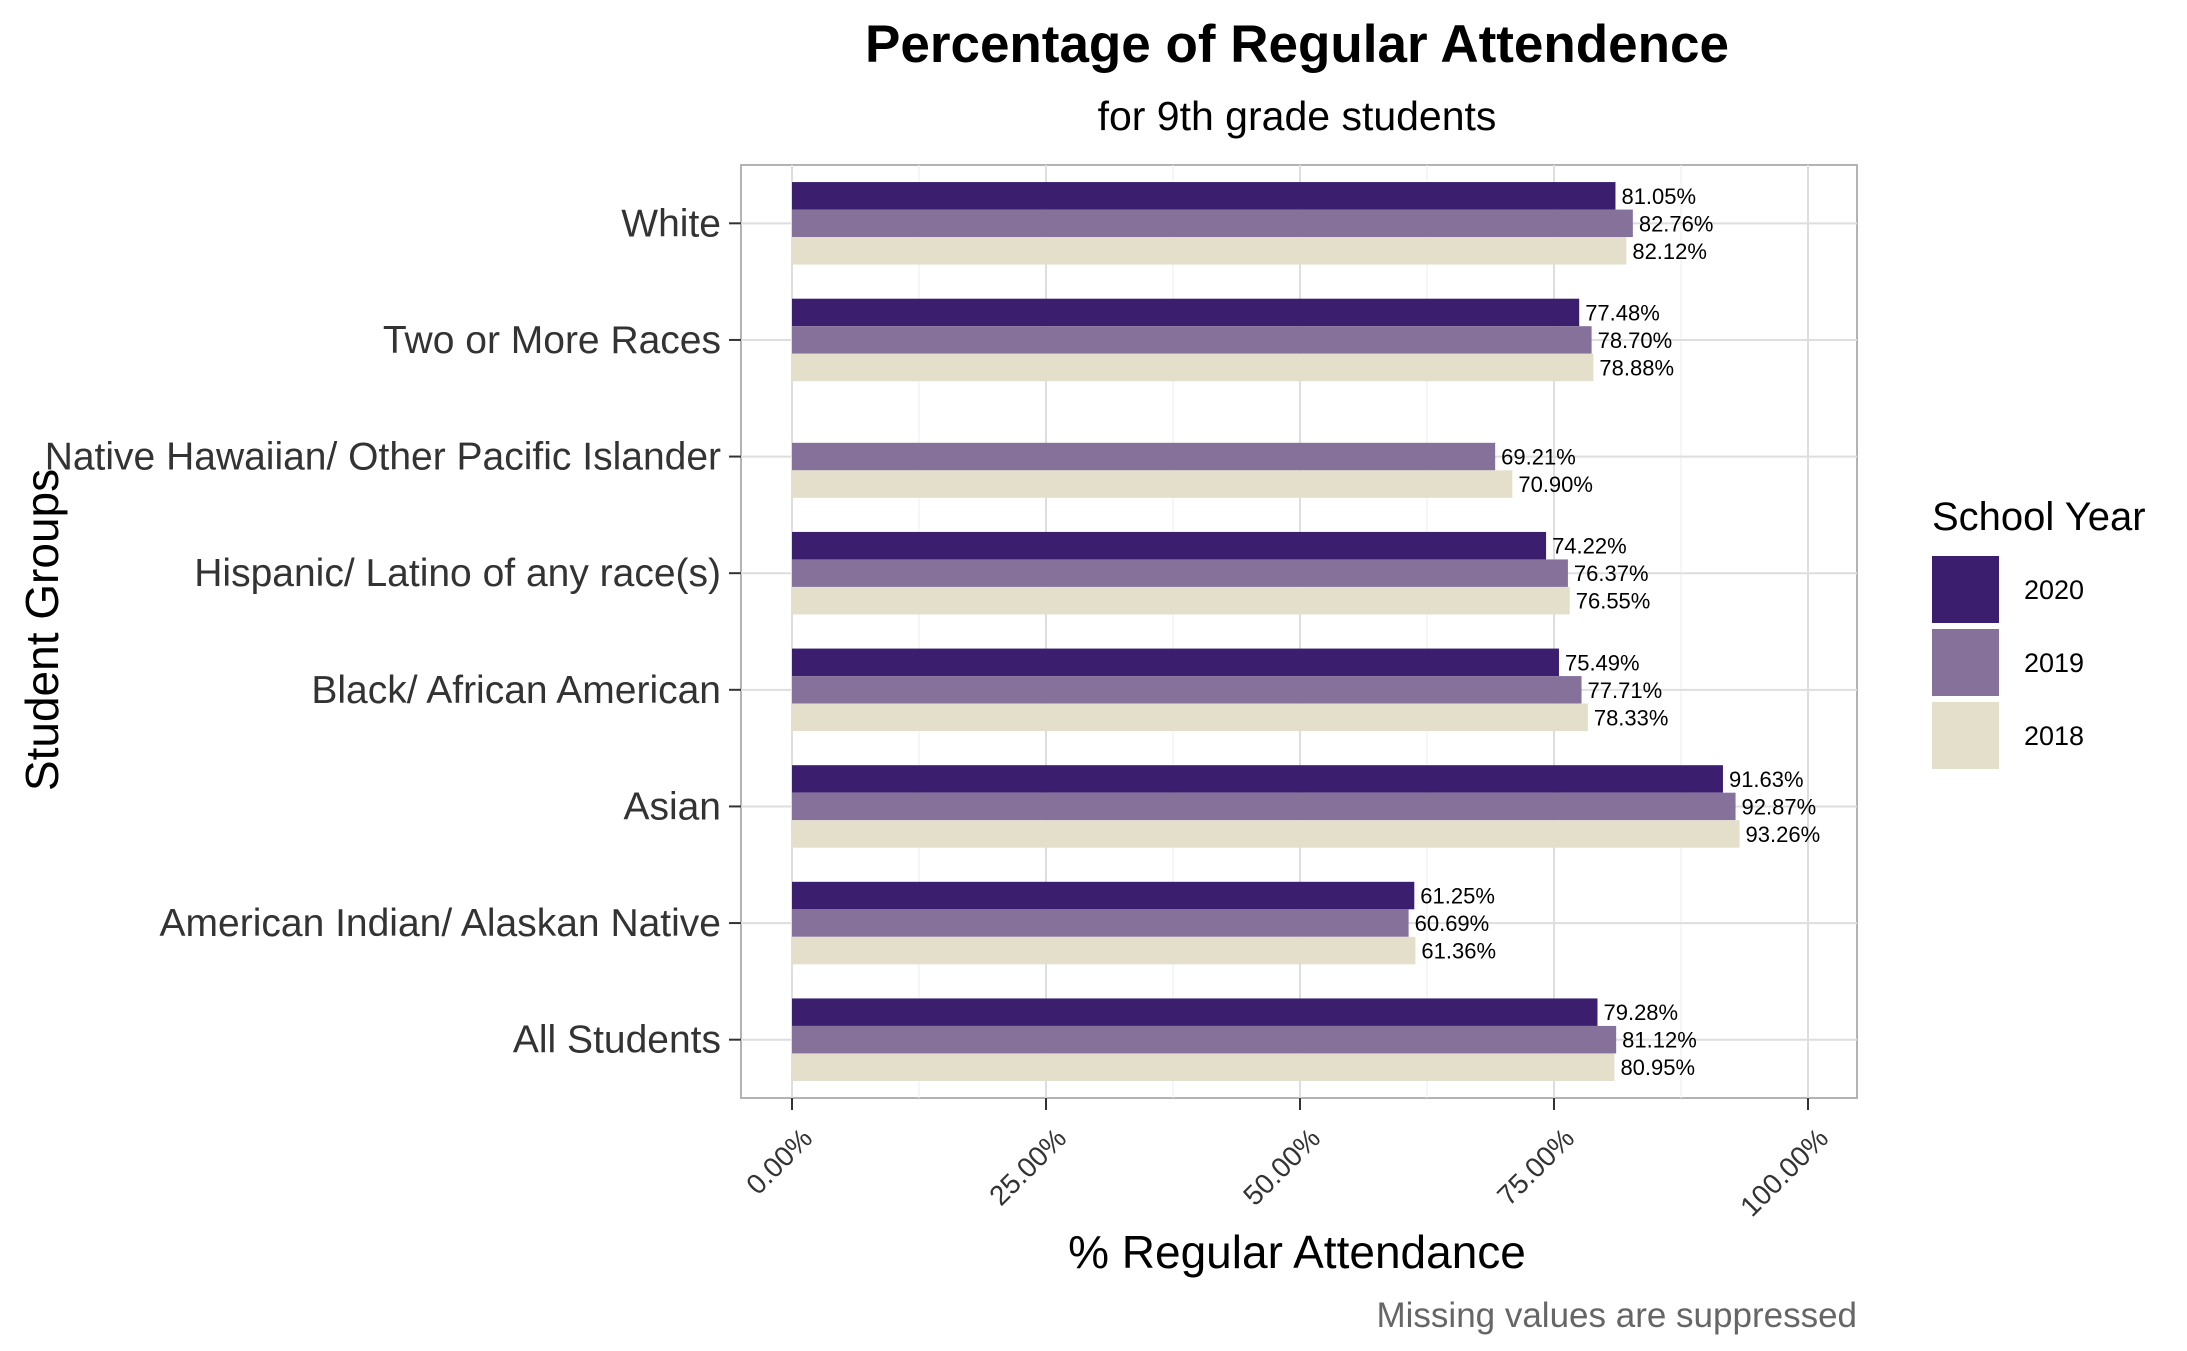 The height and width of the screenshot is (1351, 2187). Describe the element at coordinates (1611, 573) in the screenshot. I see `bar-value-label: 76.37%` at that location.